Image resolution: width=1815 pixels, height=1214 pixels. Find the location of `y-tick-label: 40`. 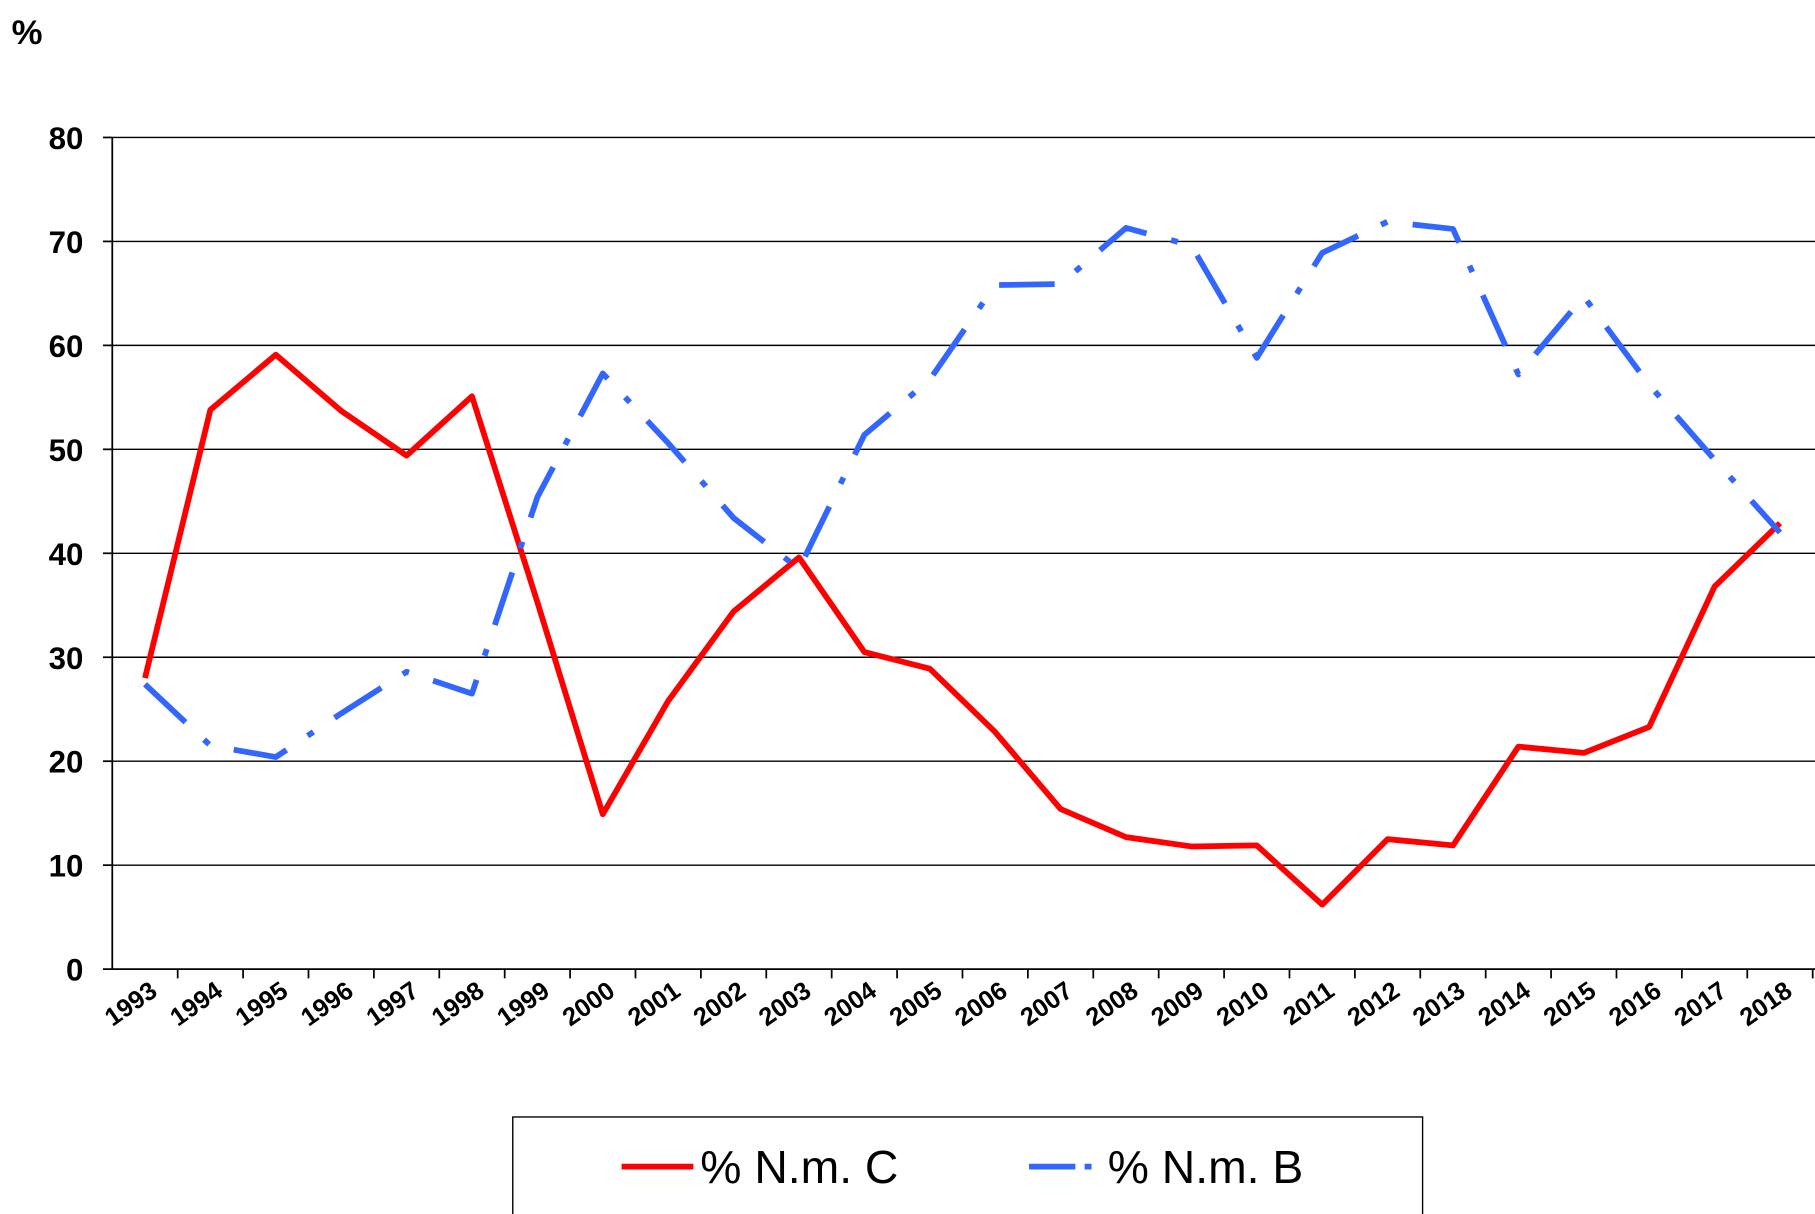

y-tick-label: 40 is located at coordinates (66, 554).